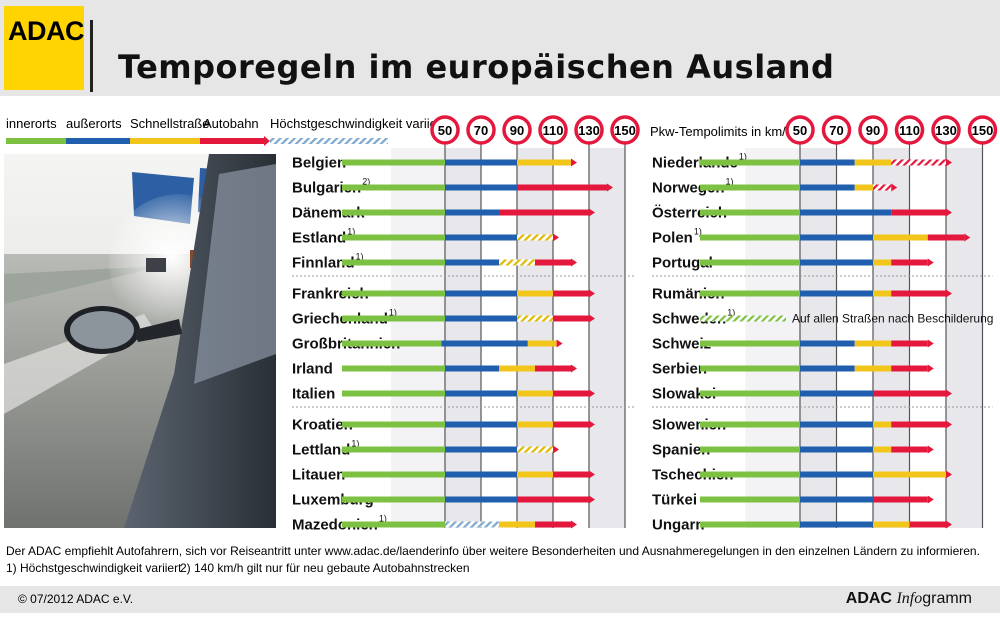 This screenshot has height=617, width=1000. I want to click on country-label: Bulgarien, so click(326, 188).